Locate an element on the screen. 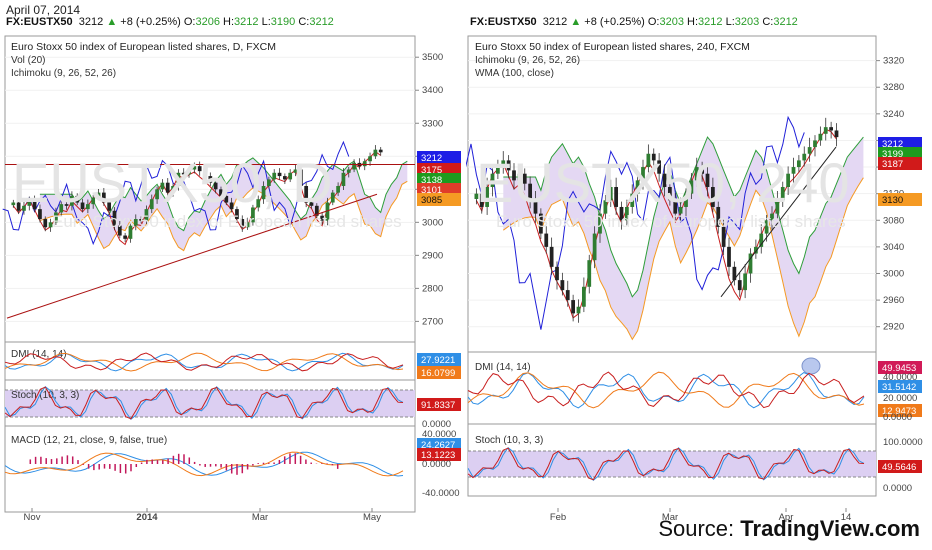 Image resolution: width=932 pixels, height=550 pixels. chart-date: April 07, 2014 is located at coordinates (43, 10).